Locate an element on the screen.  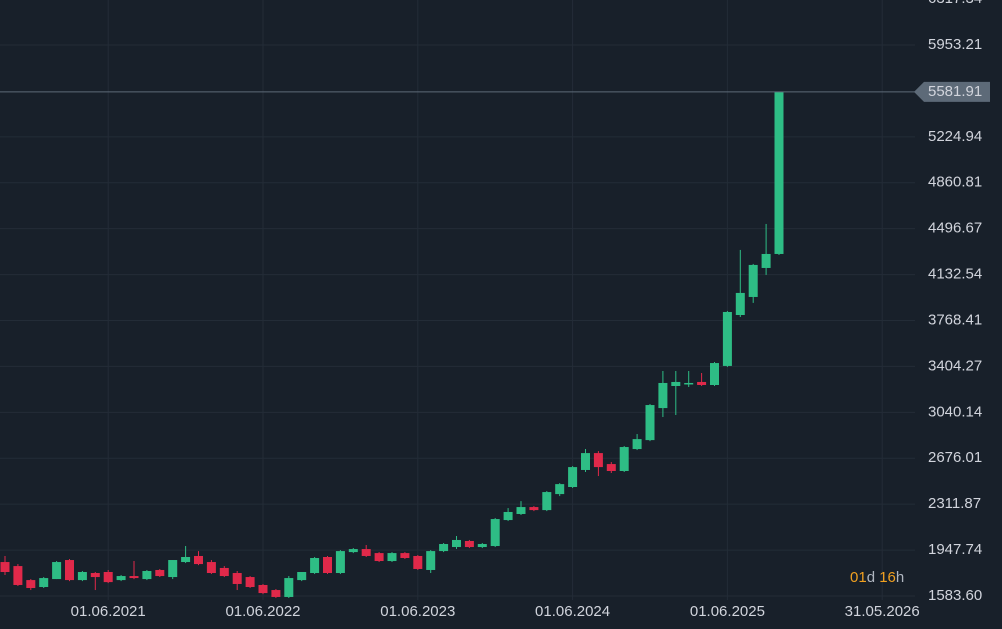
y-tick-label: 5953.21 is located at coordinates (955, 44).